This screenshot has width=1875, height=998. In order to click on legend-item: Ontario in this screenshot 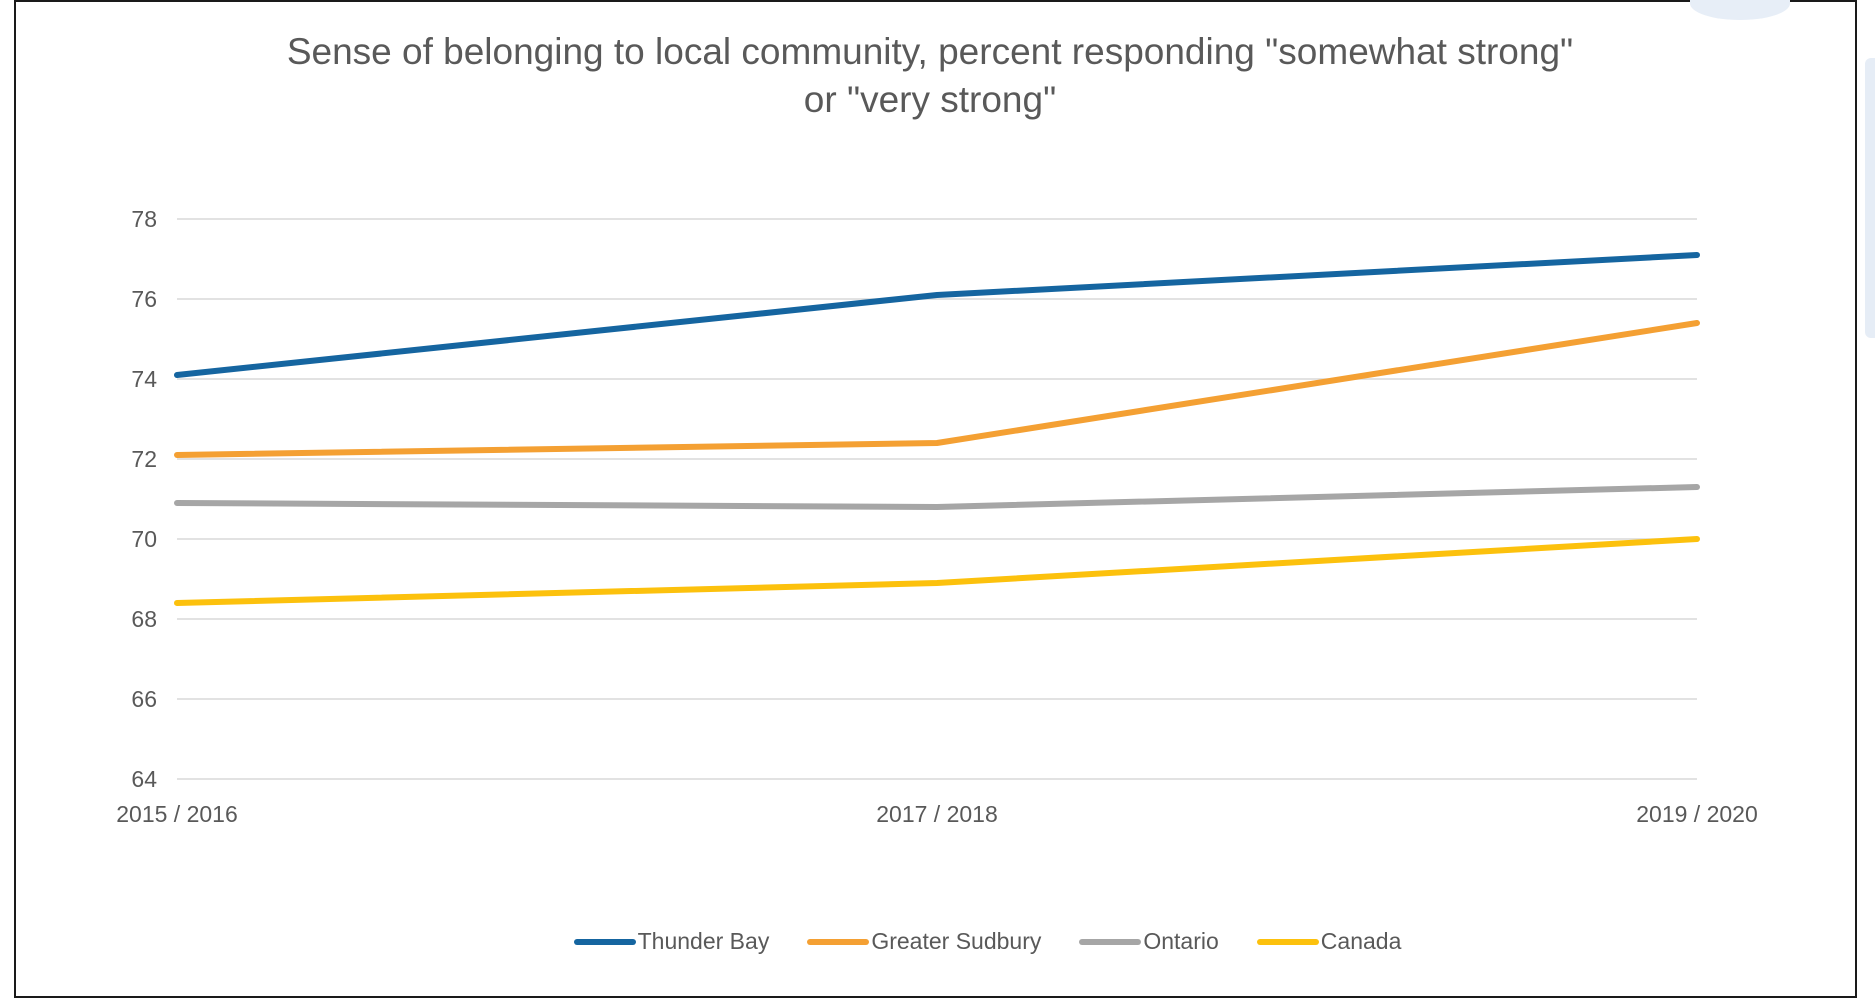, I will do `click(1149, 941)`.